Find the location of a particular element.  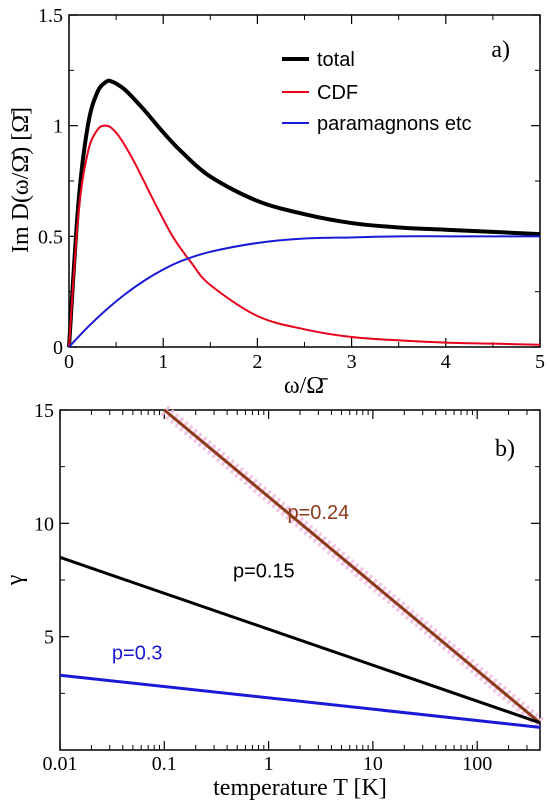

legend-a: total CDF paramagnons etc is located at coordinates (377, 92).